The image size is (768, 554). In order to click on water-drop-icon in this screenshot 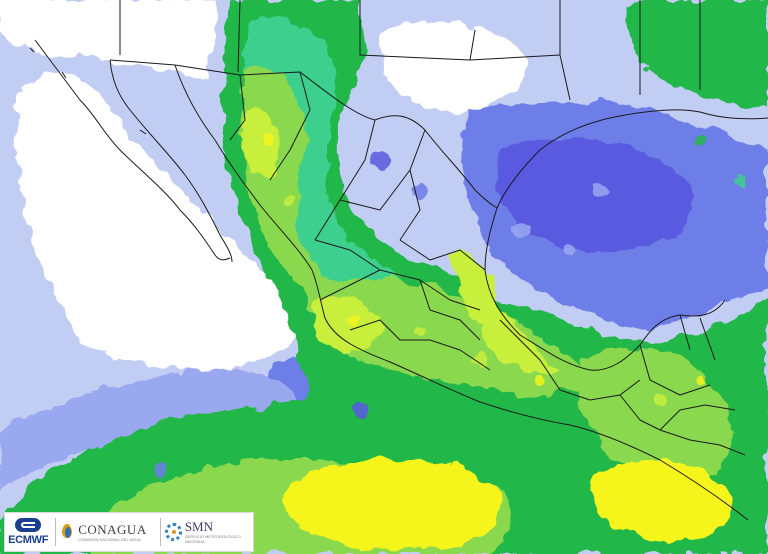, I will do `click(67, 532)`.